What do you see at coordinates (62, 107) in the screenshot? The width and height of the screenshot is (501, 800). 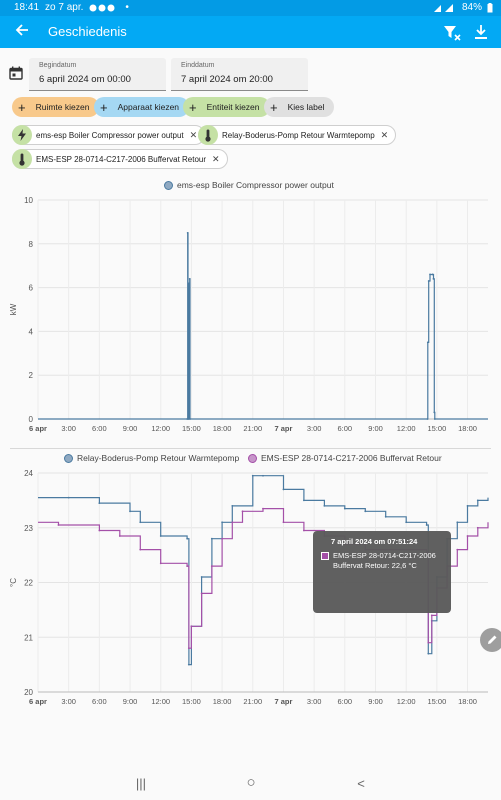 I see `chip-label: Ruimte kiezen` at bounding box center [62, 107].